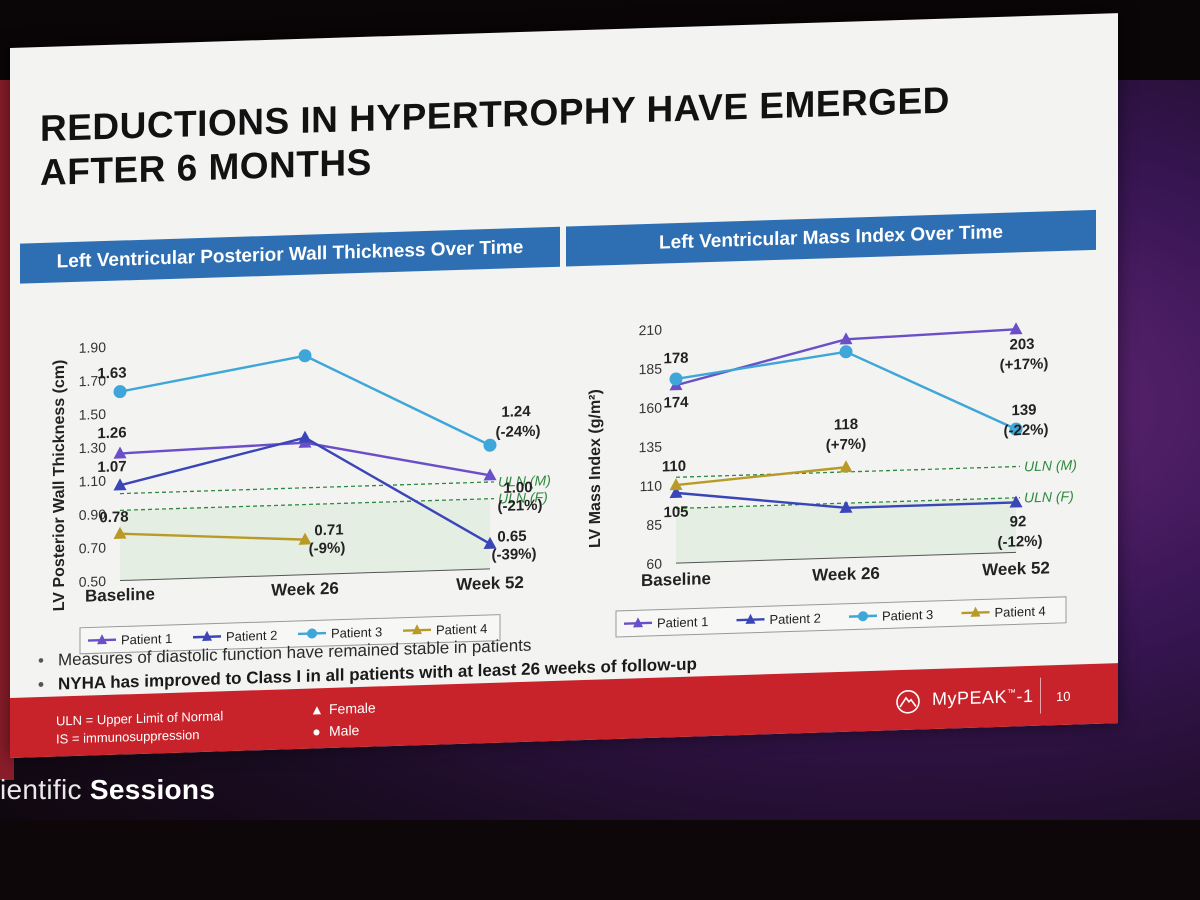 The height and width of the screenshot is (900, 1200). What do you see at coordinates (92, 548) in the screenshot?
I see `y-tick-label: 0.70` at bounding box center [92, 548].